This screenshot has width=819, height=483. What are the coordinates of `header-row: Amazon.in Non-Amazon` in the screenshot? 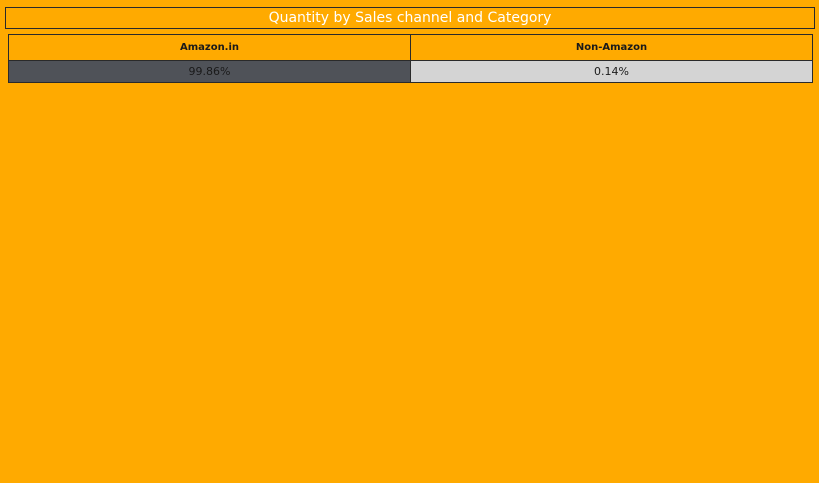 It's located at (410, 48).